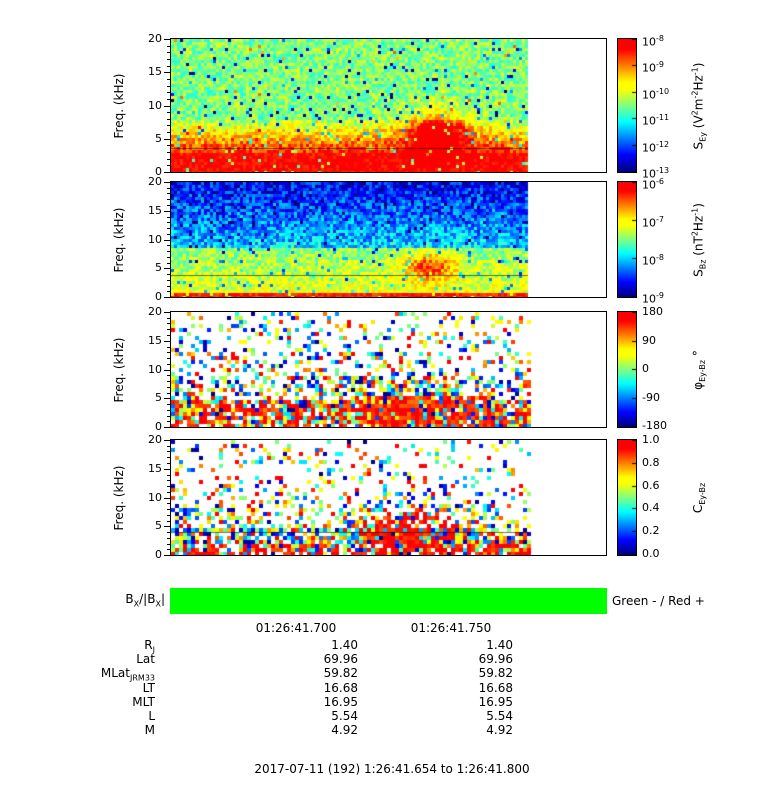  Describe the element at coordinates (340, 659) in the screenshot. I see `ephemeris-value: 69.96` at that location.